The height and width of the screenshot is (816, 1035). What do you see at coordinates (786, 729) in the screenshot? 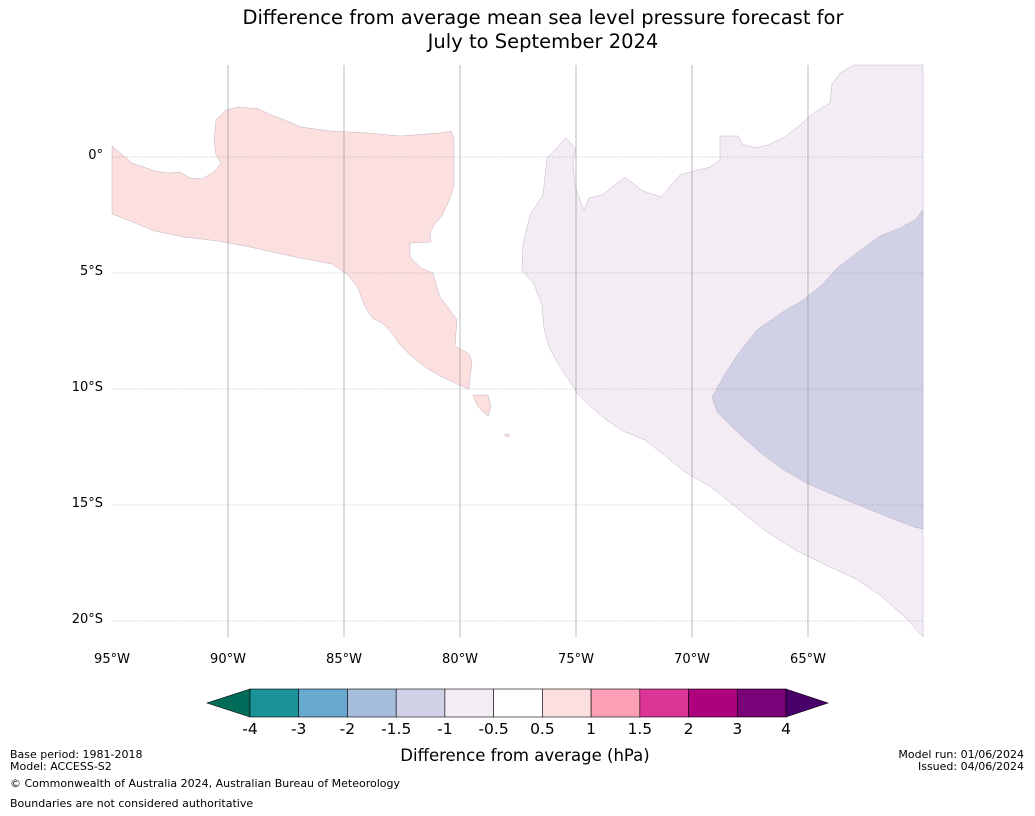
I see `colorbar-tick-label: 4` at bounding box center [786, 729].